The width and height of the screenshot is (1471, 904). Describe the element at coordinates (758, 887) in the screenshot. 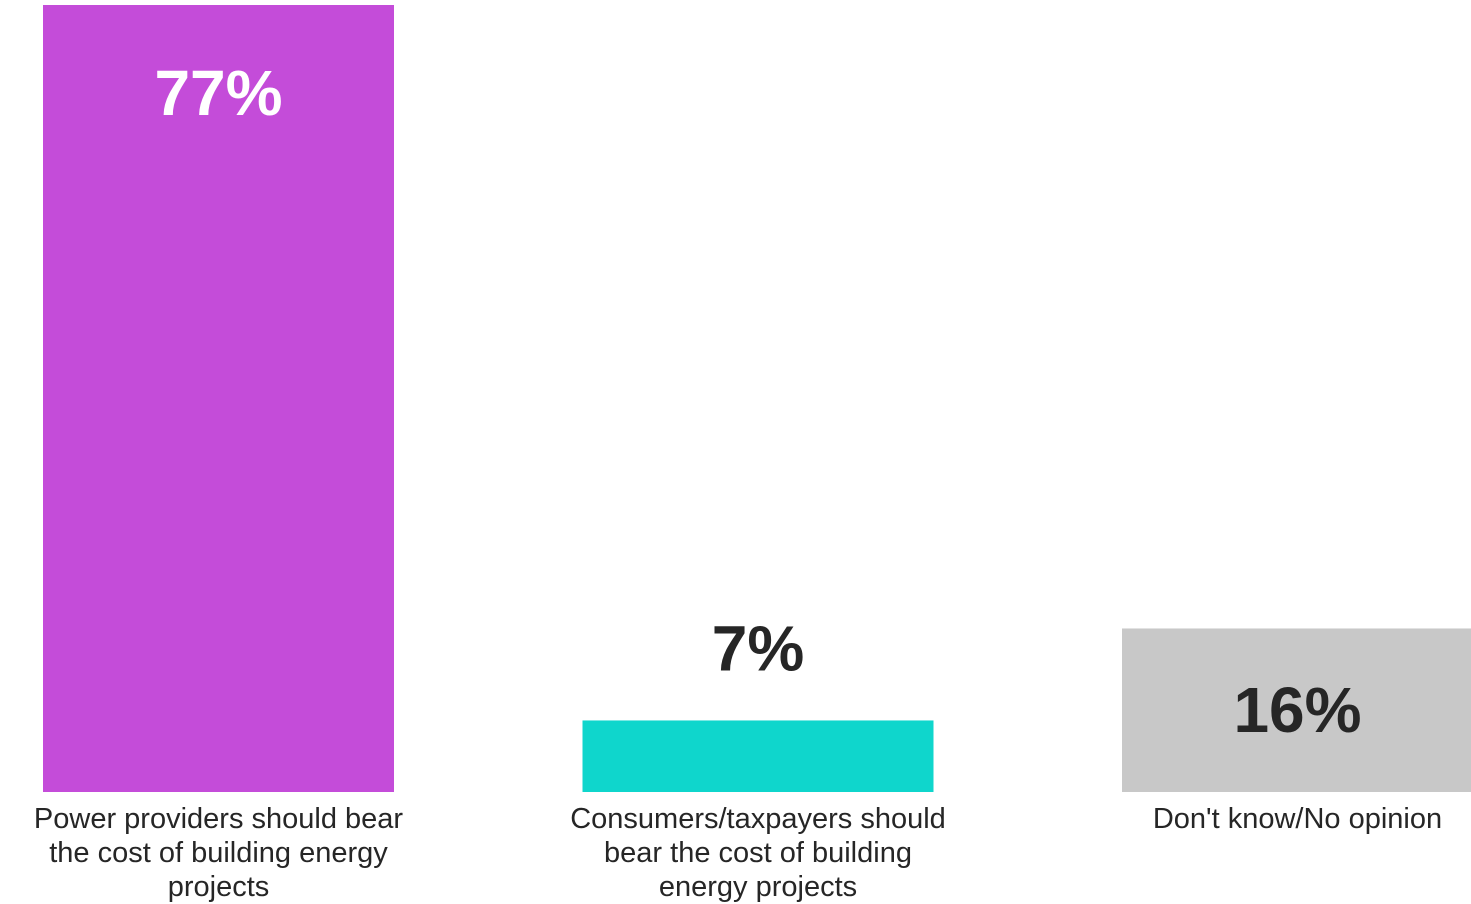

I see `category-label-2-line-3: energy projects` at that location.